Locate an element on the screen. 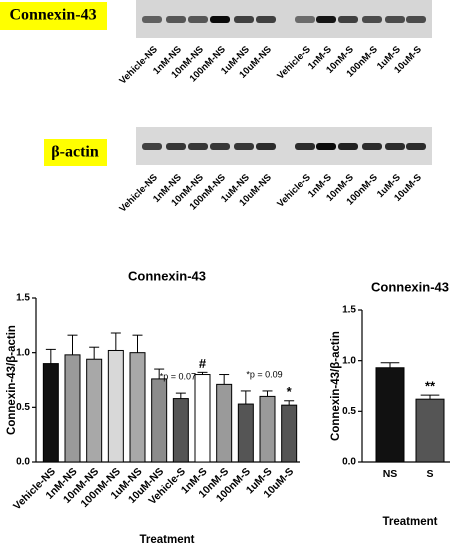  annotation: ** is located at coordinates (430, 386).